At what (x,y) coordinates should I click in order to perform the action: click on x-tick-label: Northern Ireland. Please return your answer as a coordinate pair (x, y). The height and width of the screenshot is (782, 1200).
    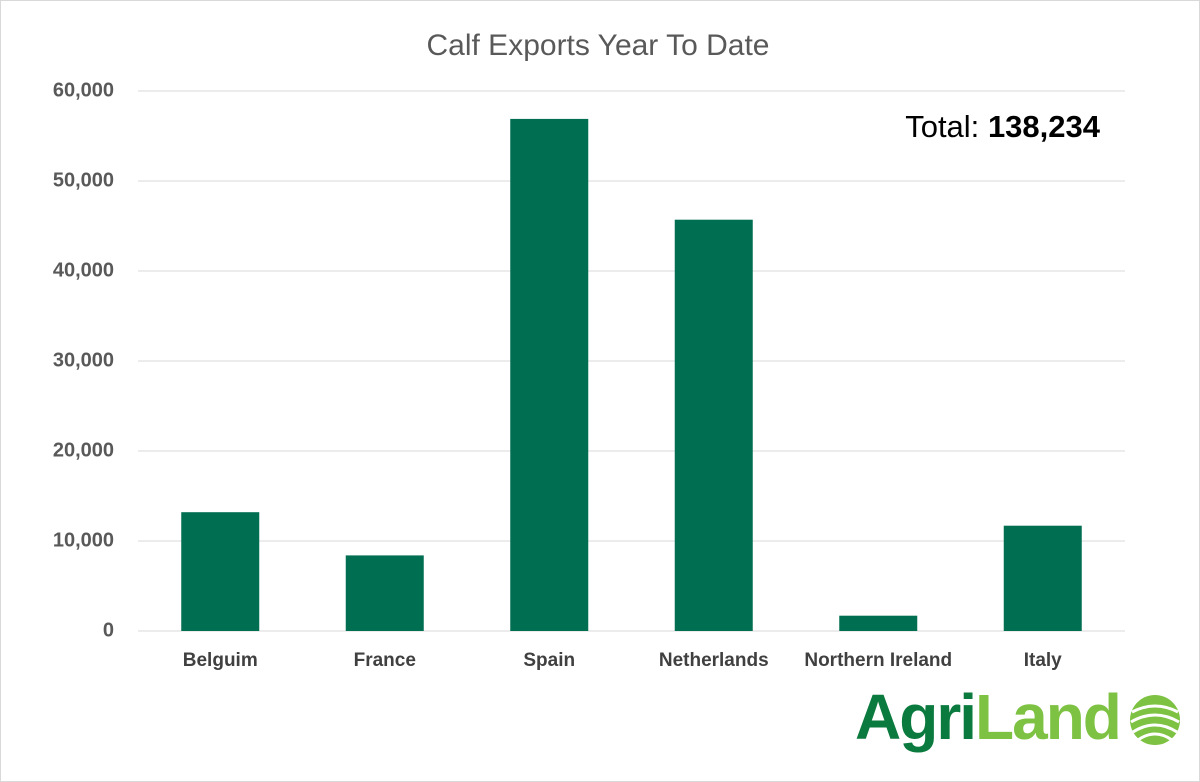
    Looking at the image, I should click on (878, 660).